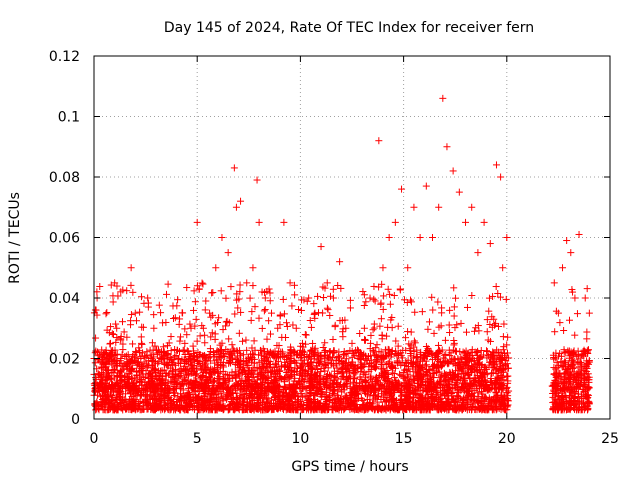 The image size is (640, 480). I want to click on x-tick-label: 15, so click(404, 439).